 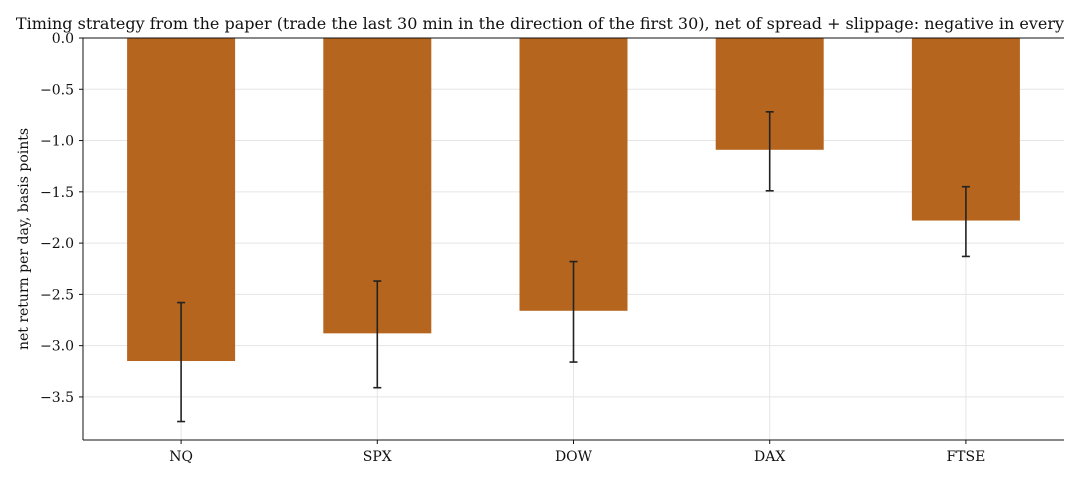 I want to click on x-tick-label: DOW, so click(x=574, y=457).